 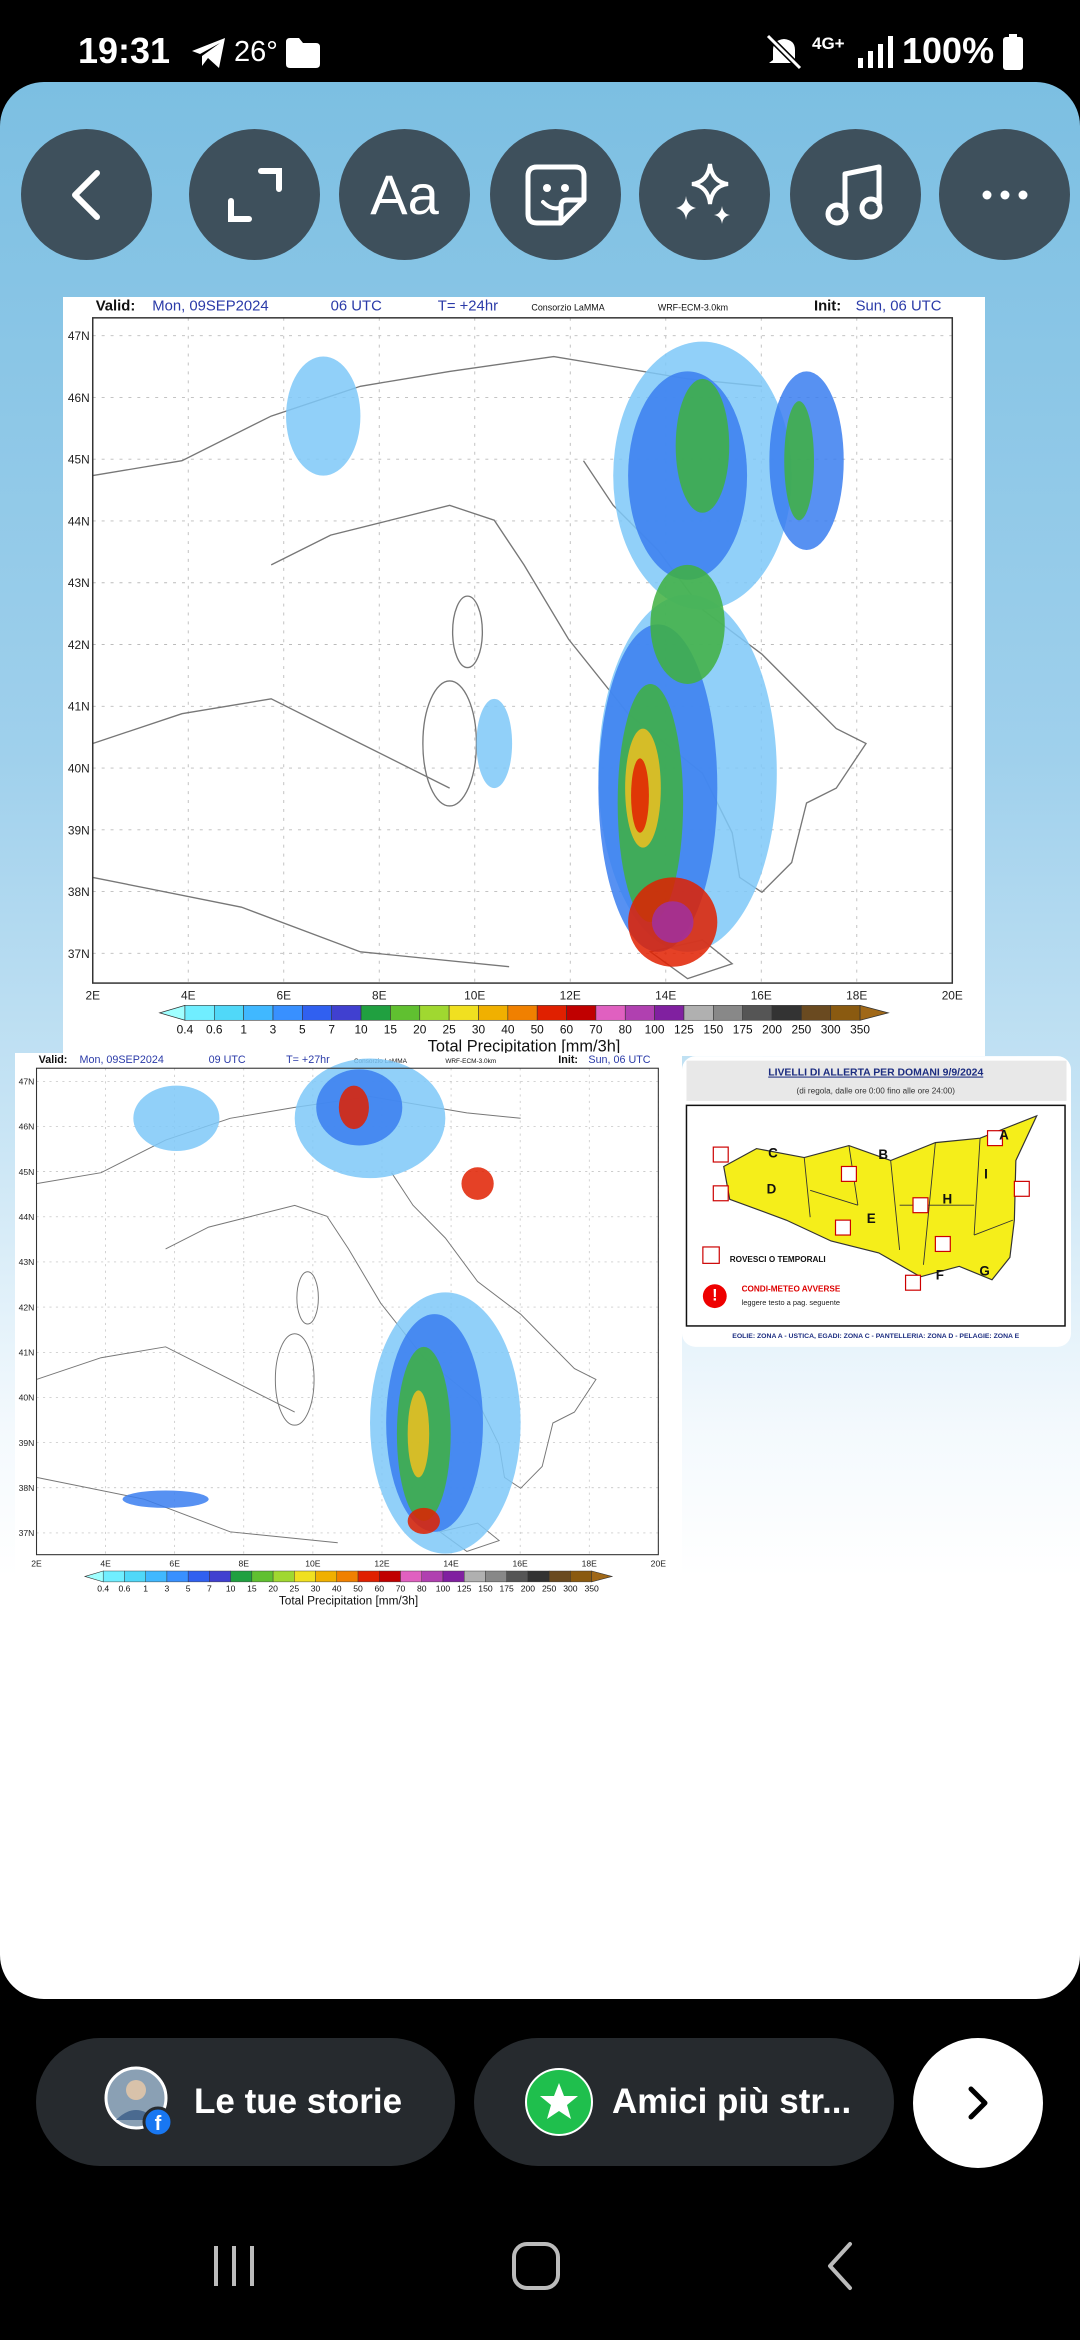 What do you see at coordinates (474, 995) in the screenshot?
I see `lon-label: 10E` at bounding box center [474, 995].